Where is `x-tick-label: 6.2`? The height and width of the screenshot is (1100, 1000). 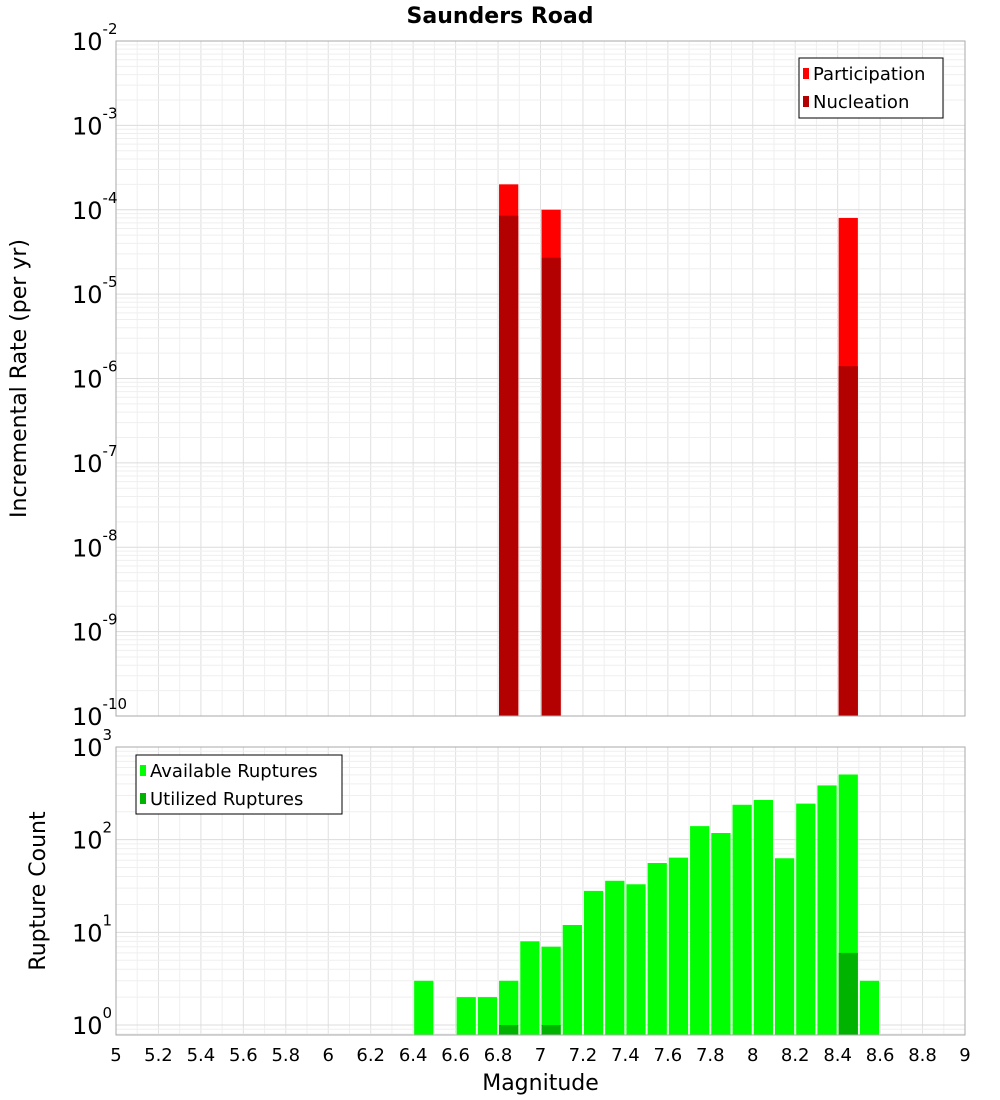
x-tick-label: 6.2 is located at coordinates (370, 1055).